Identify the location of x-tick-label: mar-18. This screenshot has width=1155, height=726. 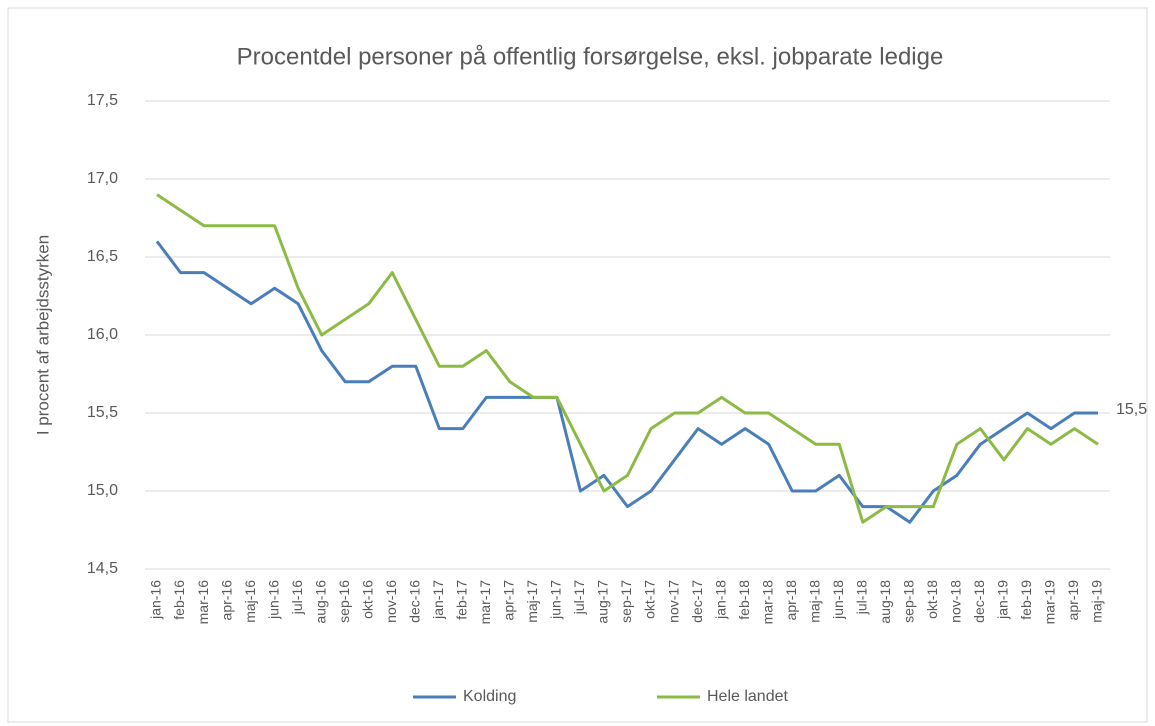
(767, 602).